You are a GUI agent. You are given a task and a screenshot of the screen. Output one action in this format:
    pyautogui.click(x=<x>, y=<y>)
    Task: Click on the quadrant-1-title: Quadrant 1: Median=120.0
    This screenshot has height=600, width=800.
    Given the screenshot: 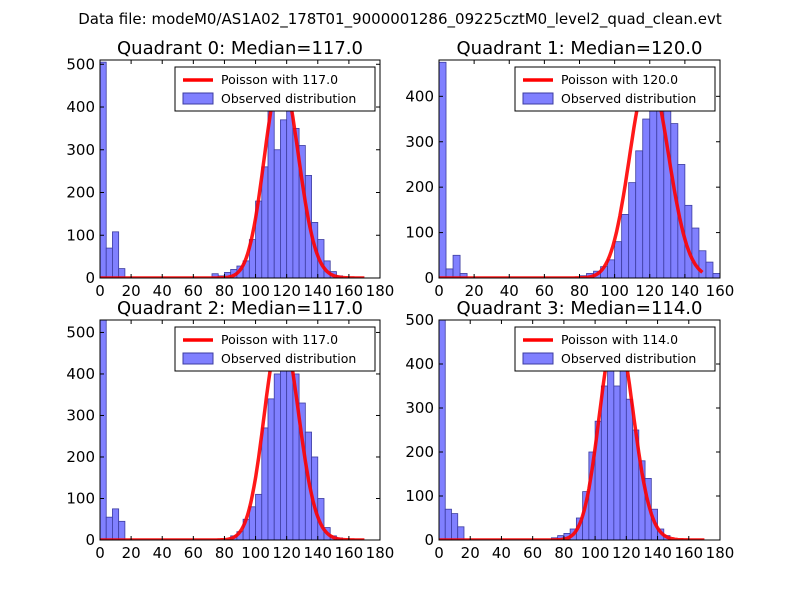 What is the action you would take?
    pyautogui.click(x=580, y=48)
    